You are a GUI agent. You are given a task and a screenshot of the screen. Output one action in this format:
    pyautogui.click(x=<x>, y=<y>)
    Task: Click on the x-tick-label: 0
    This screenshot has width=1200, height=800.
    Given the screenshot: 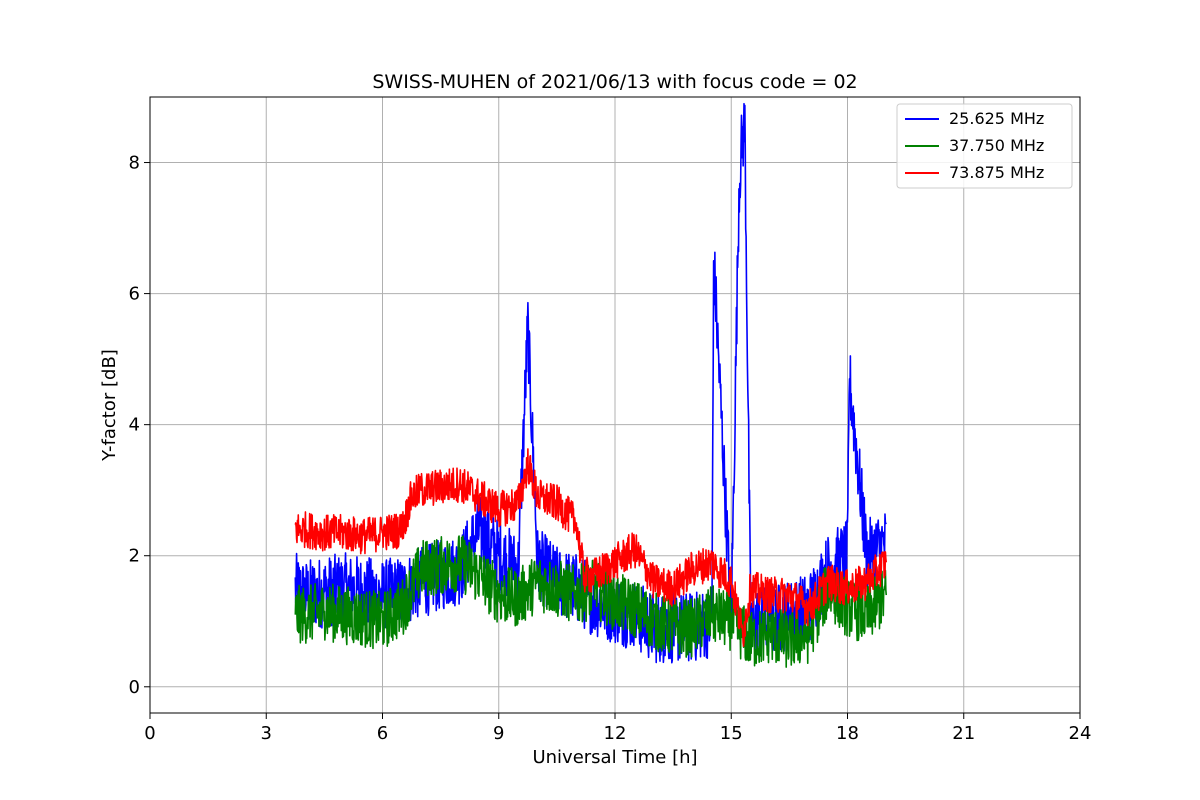 What is the action you would take?
    pyautogui.click(x=149, y=733)
    